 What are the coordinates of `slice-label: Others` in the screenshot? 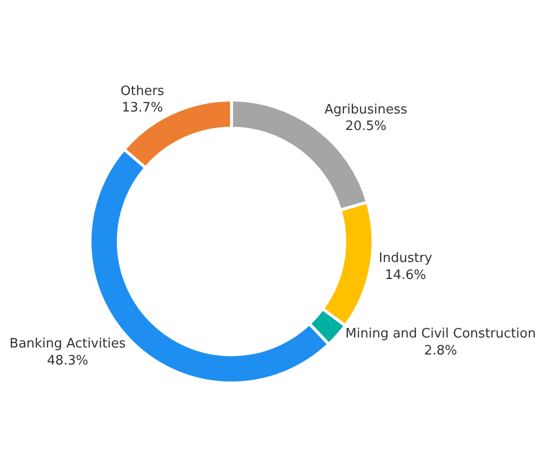 It's located at (142, 91).